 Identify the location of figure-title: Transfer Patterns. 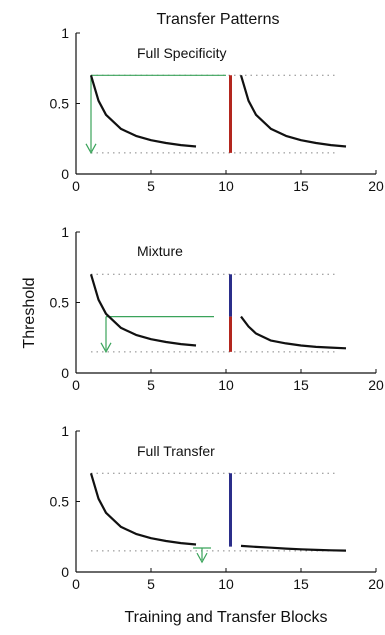
(217, 19).